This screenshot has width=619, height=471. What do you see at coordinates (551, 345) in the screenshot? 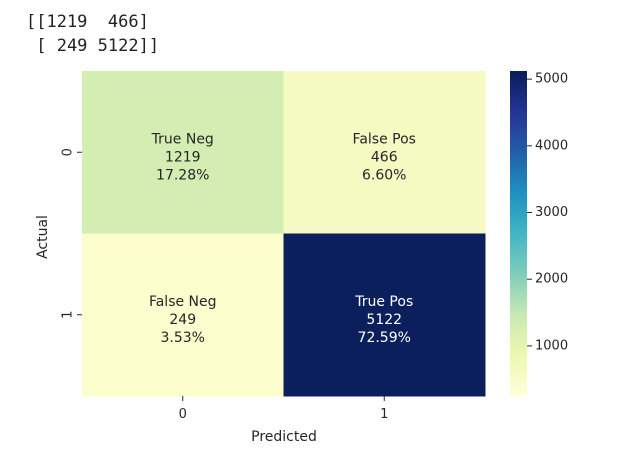
I see `colorbar-tick-label-1000: 1000` at bounding box center [551, 345].